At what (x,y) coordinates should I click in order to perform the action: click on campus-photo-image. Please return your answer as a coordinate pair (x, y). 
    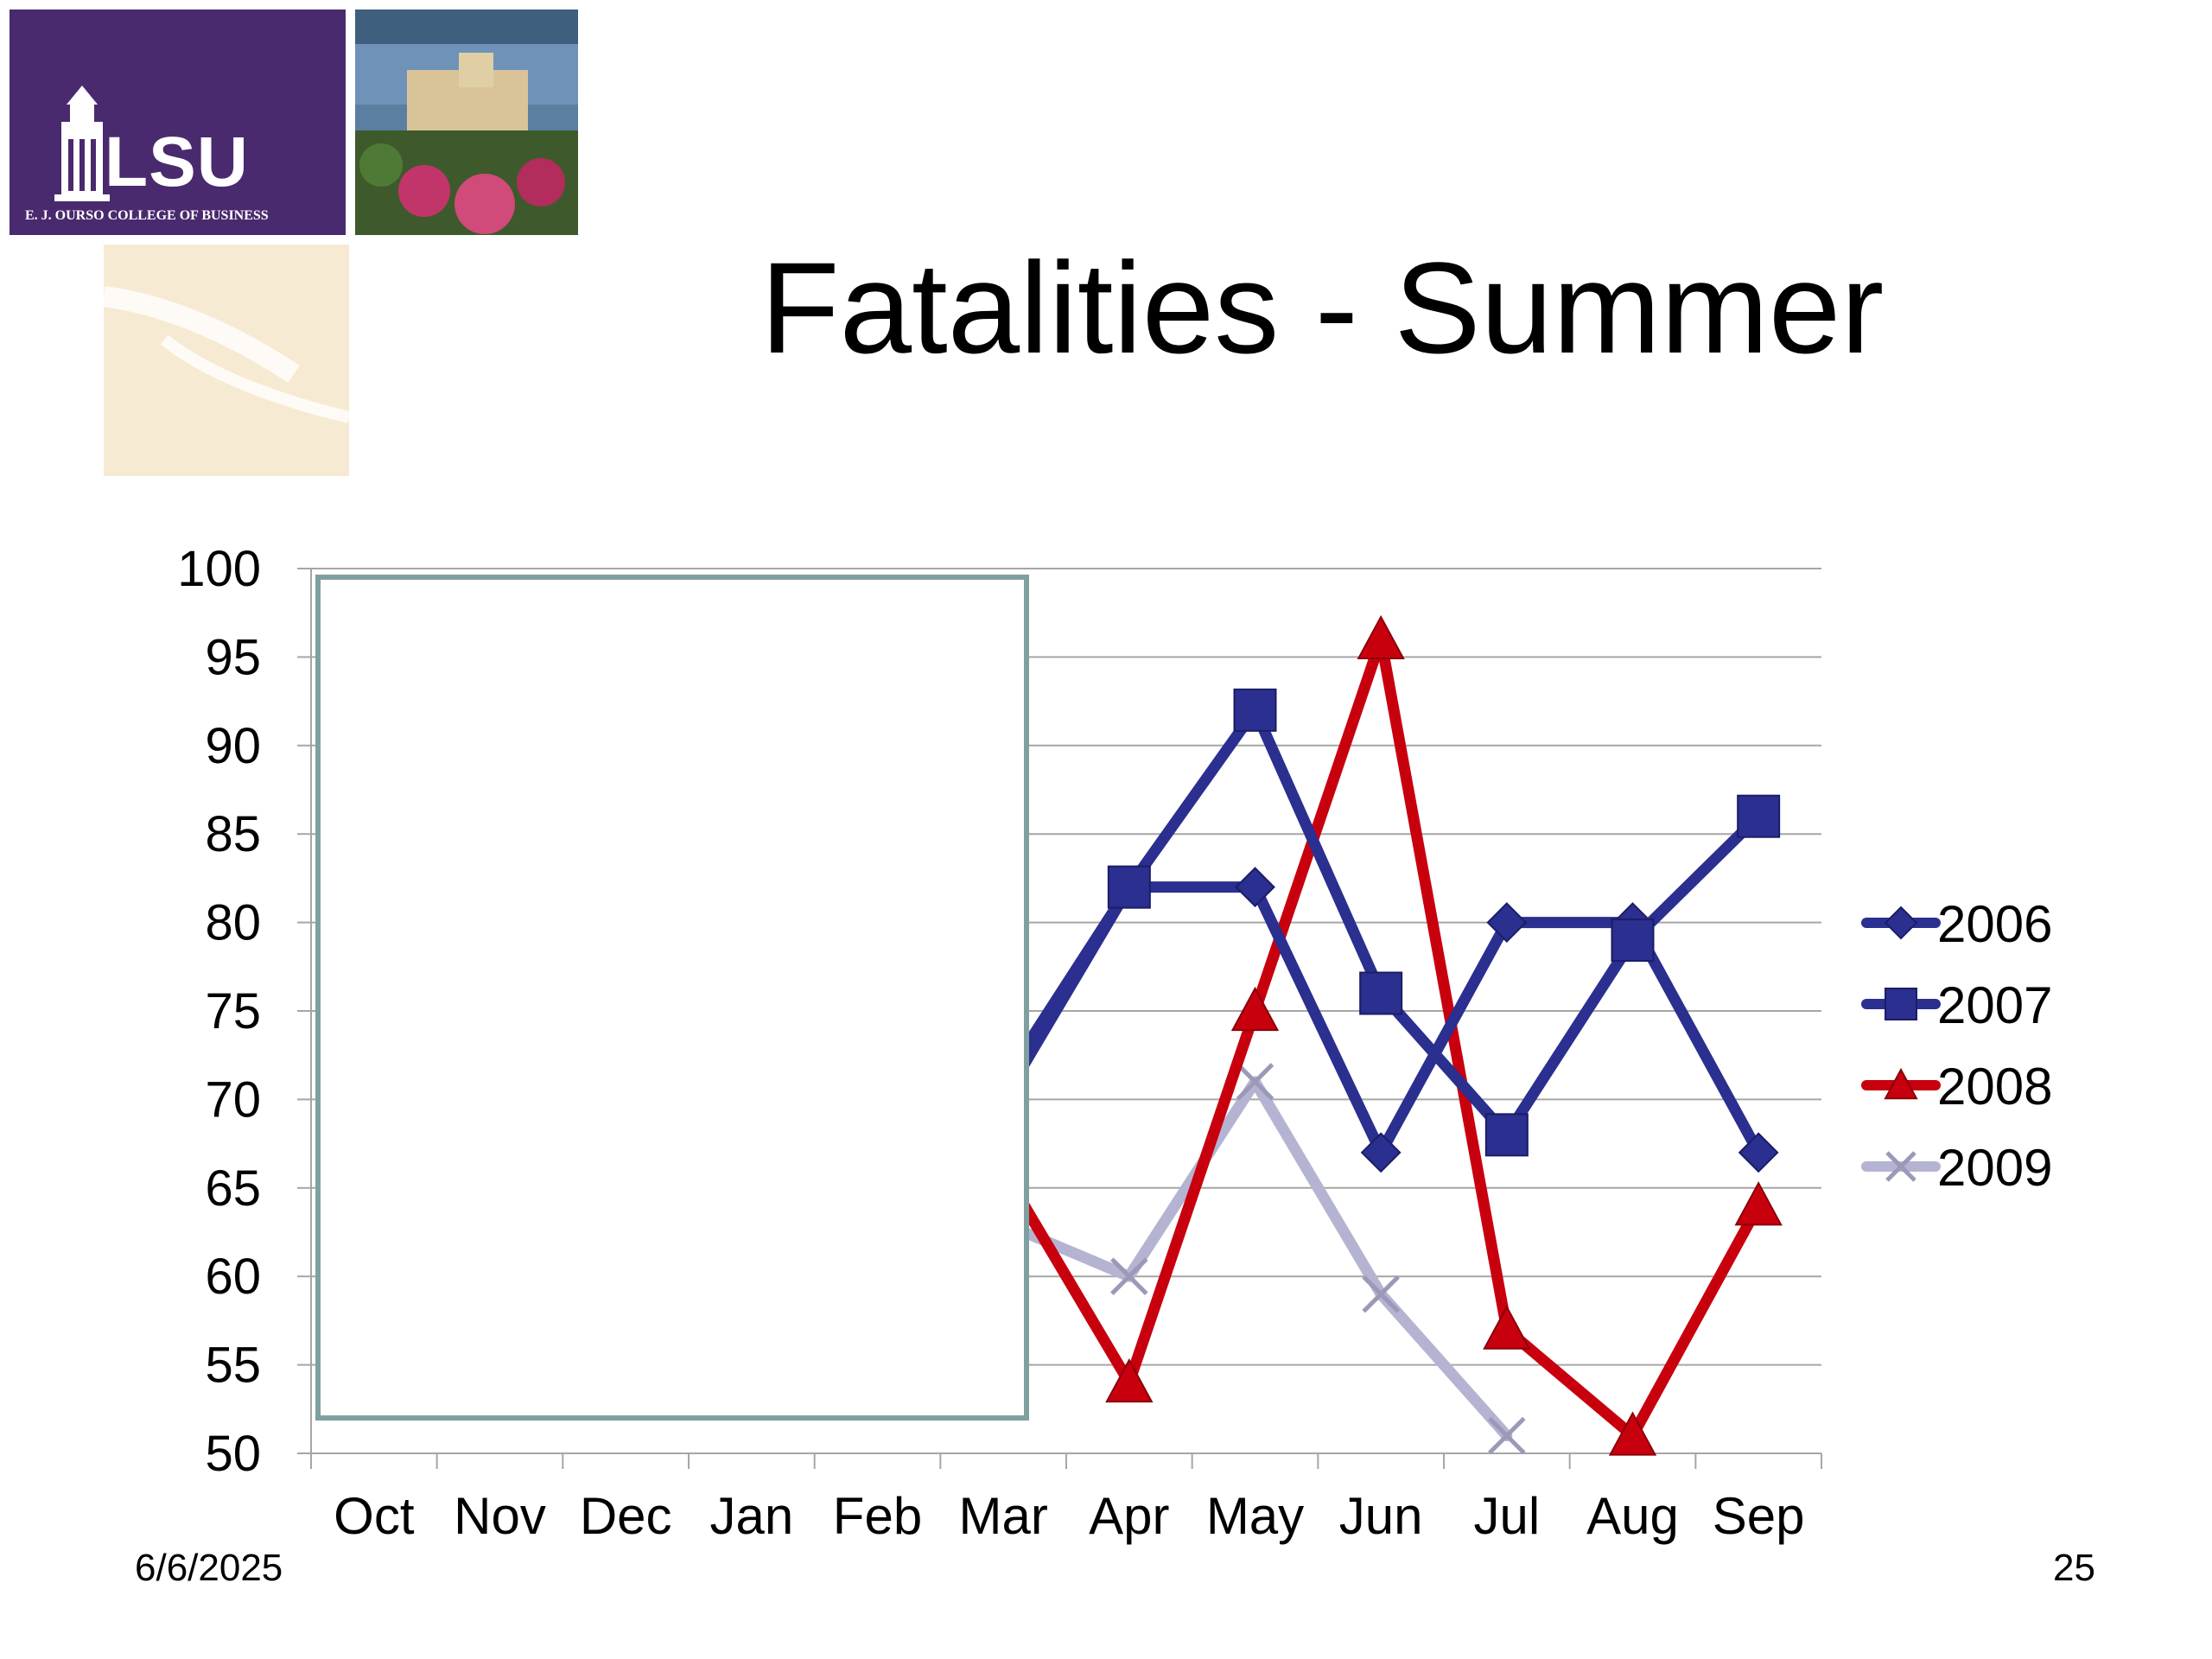
    Looking at the image, I should click on (466, 123).